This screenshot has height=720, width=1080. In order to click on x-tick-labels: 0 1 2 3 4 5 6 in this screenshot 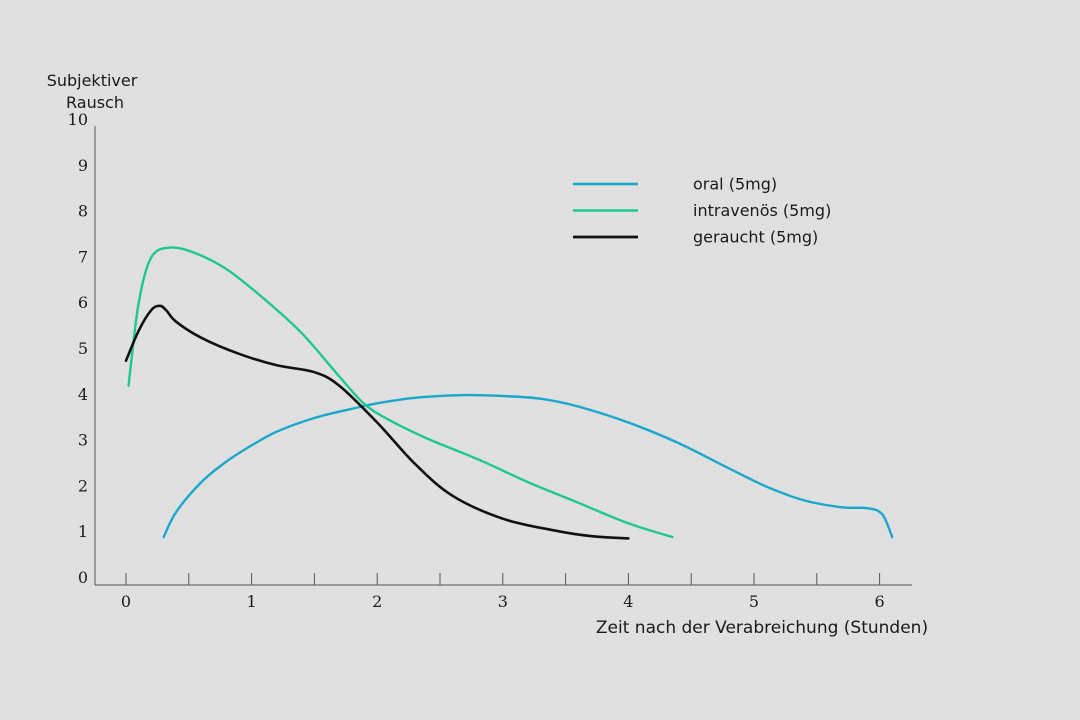, I will do `click(503, 601)`.